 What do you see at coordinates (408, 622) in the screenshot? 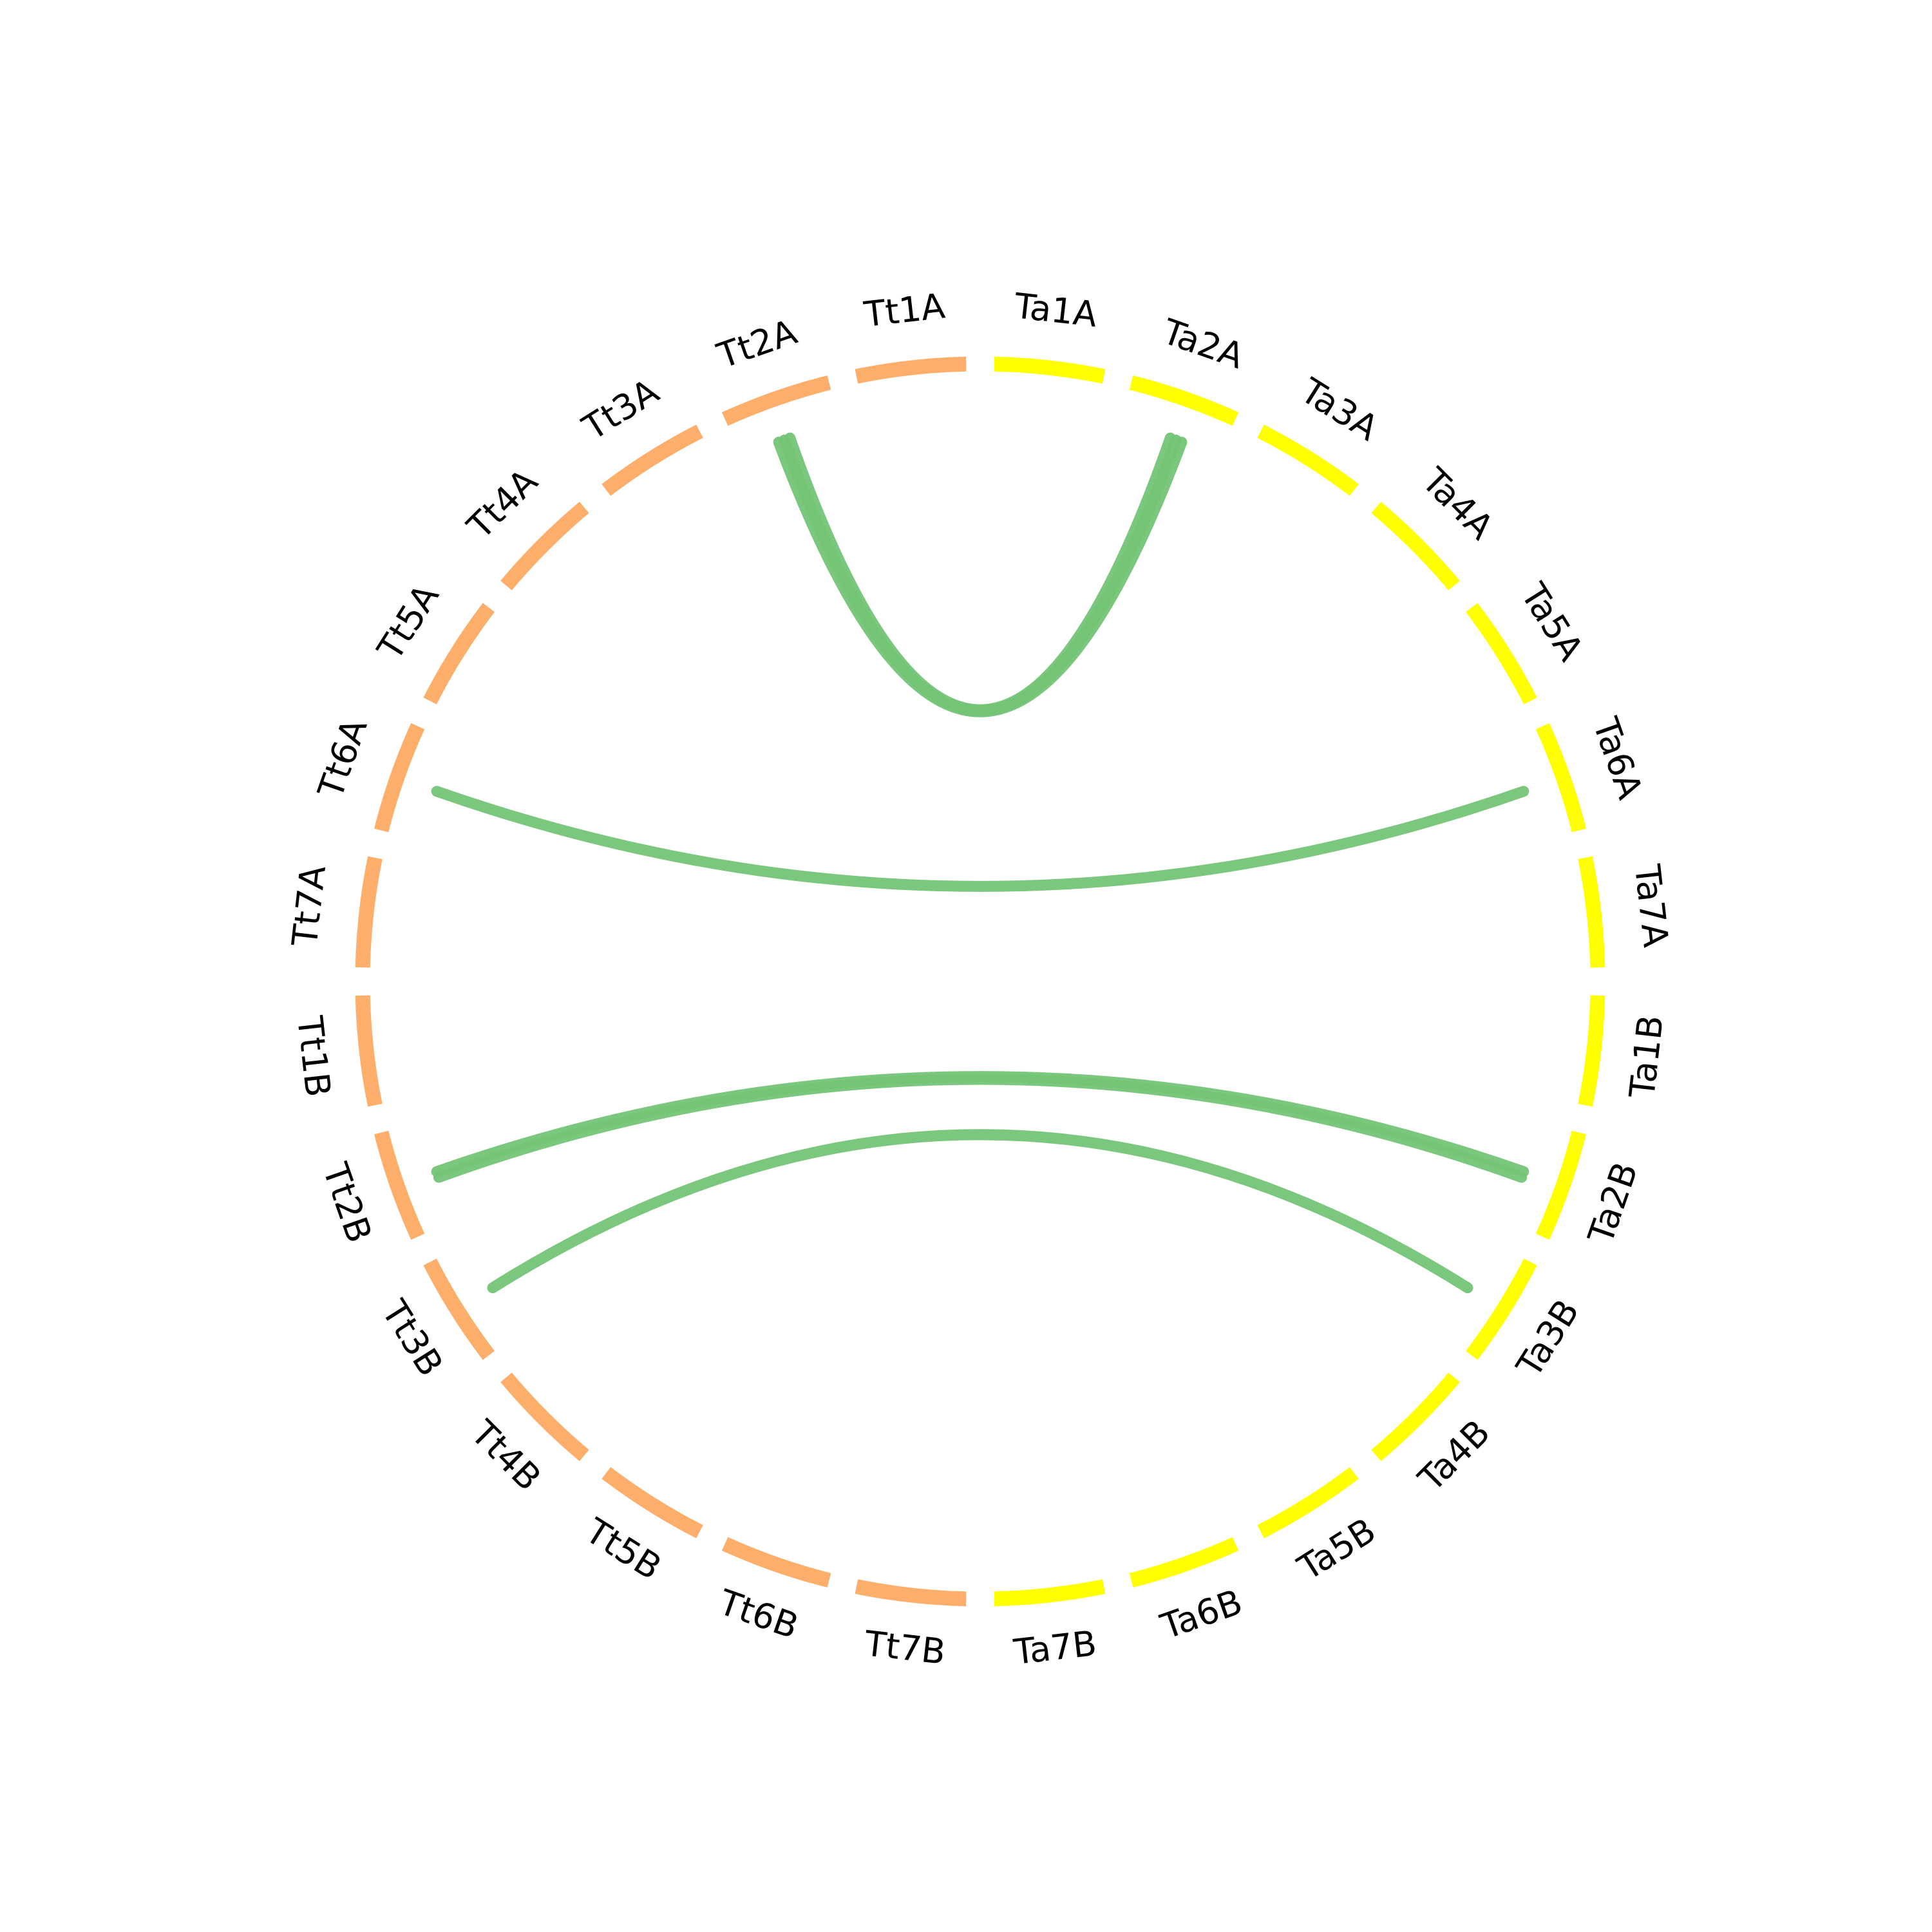
I see `segment-label: Tt5A` at bounding box center [408, 622].